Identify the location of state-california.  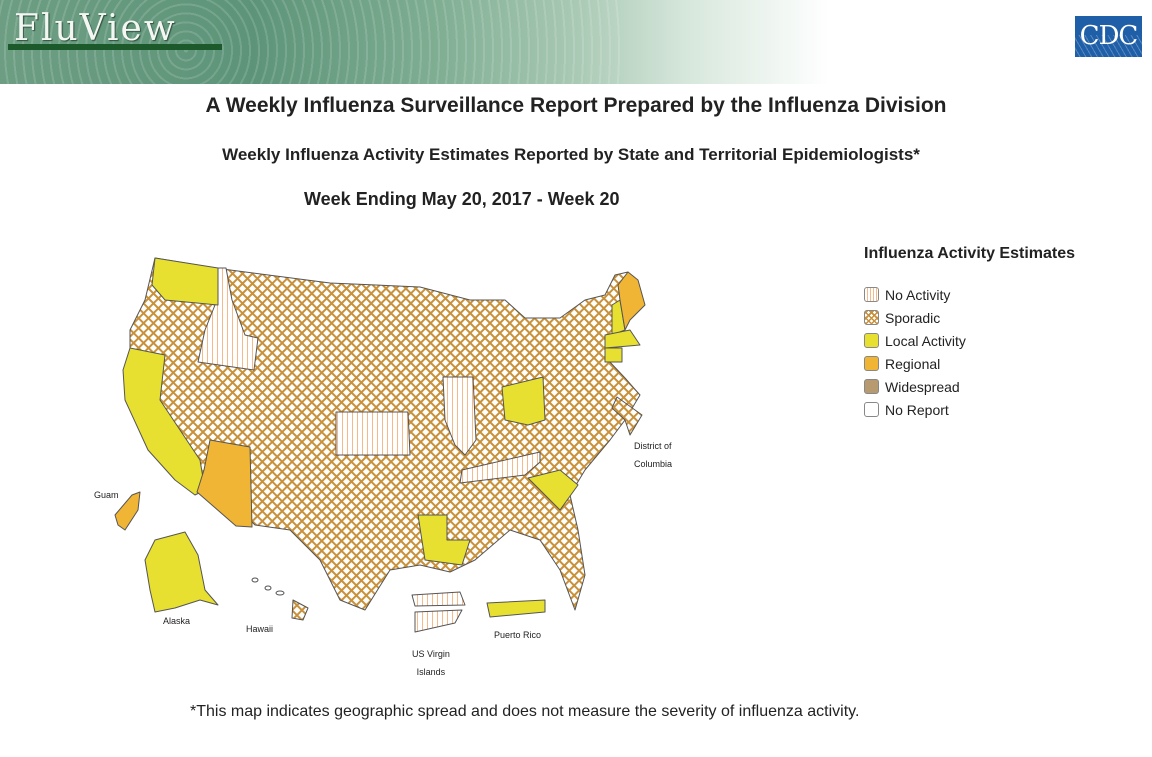
(164, 421).